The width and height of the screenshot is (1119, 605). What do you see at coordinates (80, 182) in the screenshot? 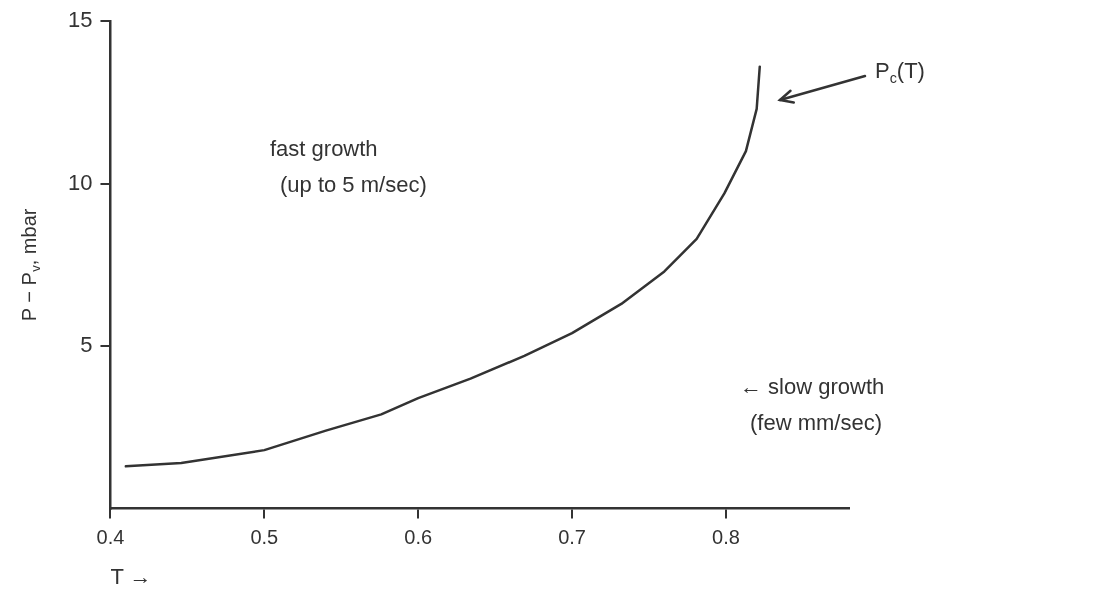
I see `y-tick-label: 10` at bounding box center [80, 182].